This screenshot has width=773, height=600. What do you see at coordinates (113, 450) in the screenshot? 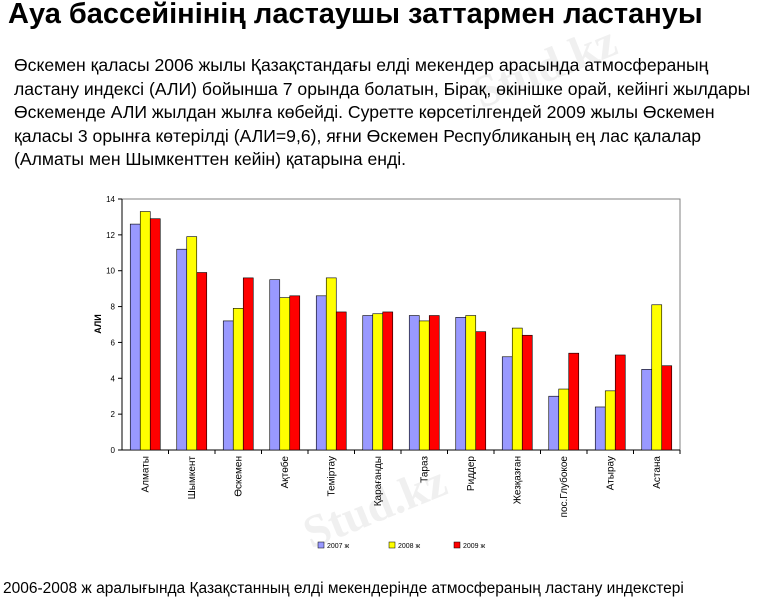
I see `y-tick-label: 0` at bounding box center [113, 450].